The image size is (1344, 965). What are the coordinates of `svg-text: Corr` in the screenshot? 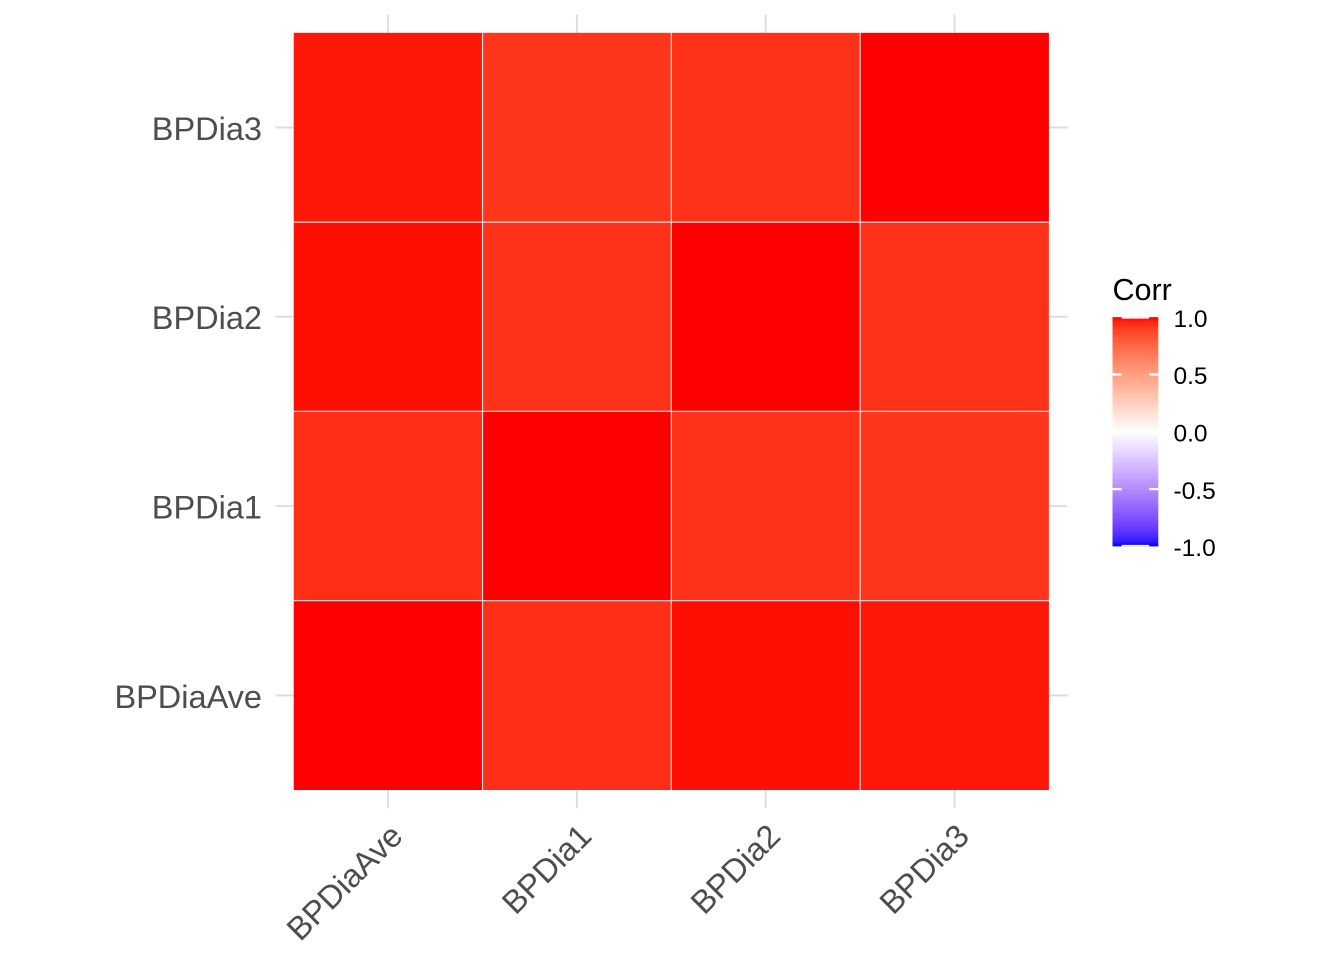 It's located at (1142, 290).